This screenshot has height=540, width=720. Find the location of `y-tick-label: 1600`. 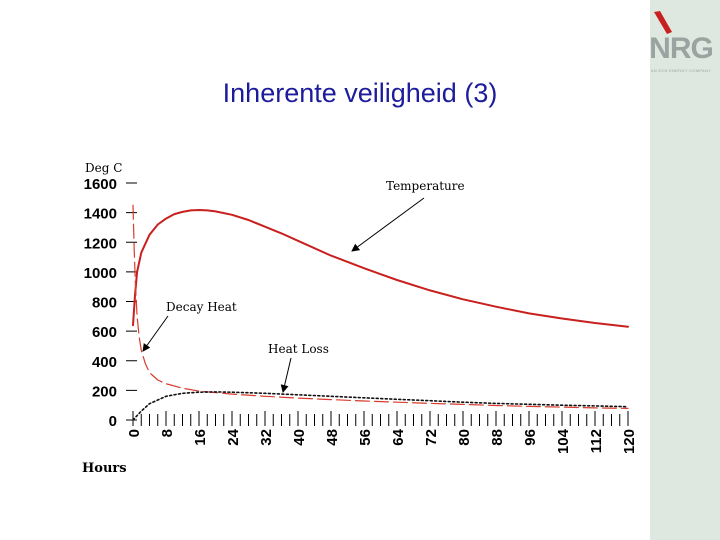

y-tick-label: 1600 is located at coordinates (100, 184).